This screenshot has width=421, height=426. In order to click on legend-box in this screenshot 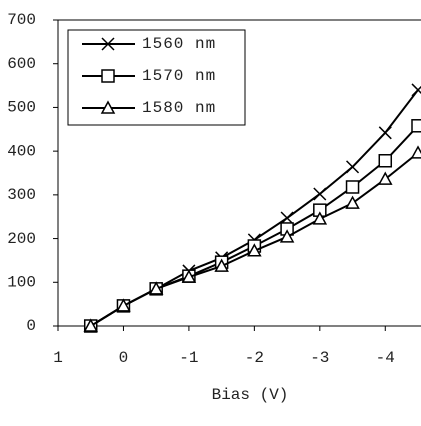, I will do `click(156, 77)`.